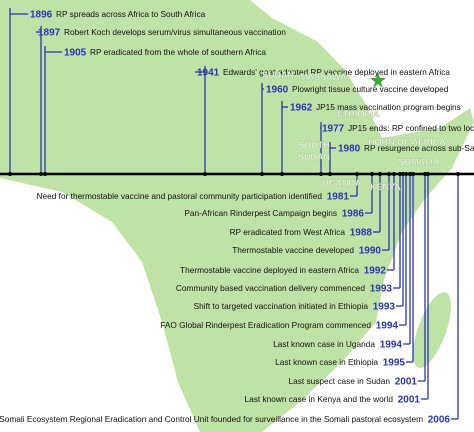 Image resolution: width=474 pixels, height=432 pixels. What do you see at coordinates (131, 14) in the screenshot?
I see `event-text: RP spreads across Africa to South Africa` at bounding box center [131, 14].